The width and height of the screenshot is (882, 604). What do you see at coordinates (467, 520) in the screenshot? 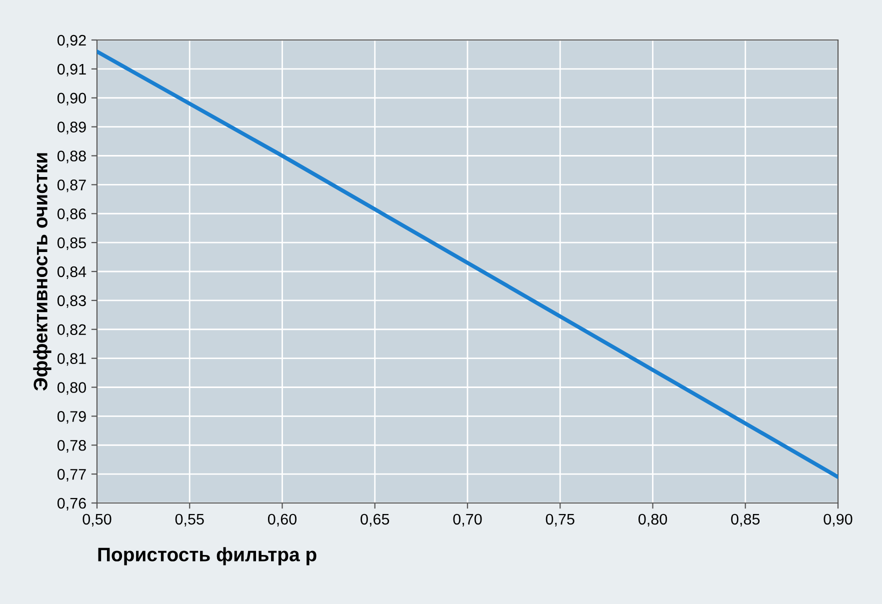
I see `x-tick-label: 0,70` at bounding box center [467, 520].